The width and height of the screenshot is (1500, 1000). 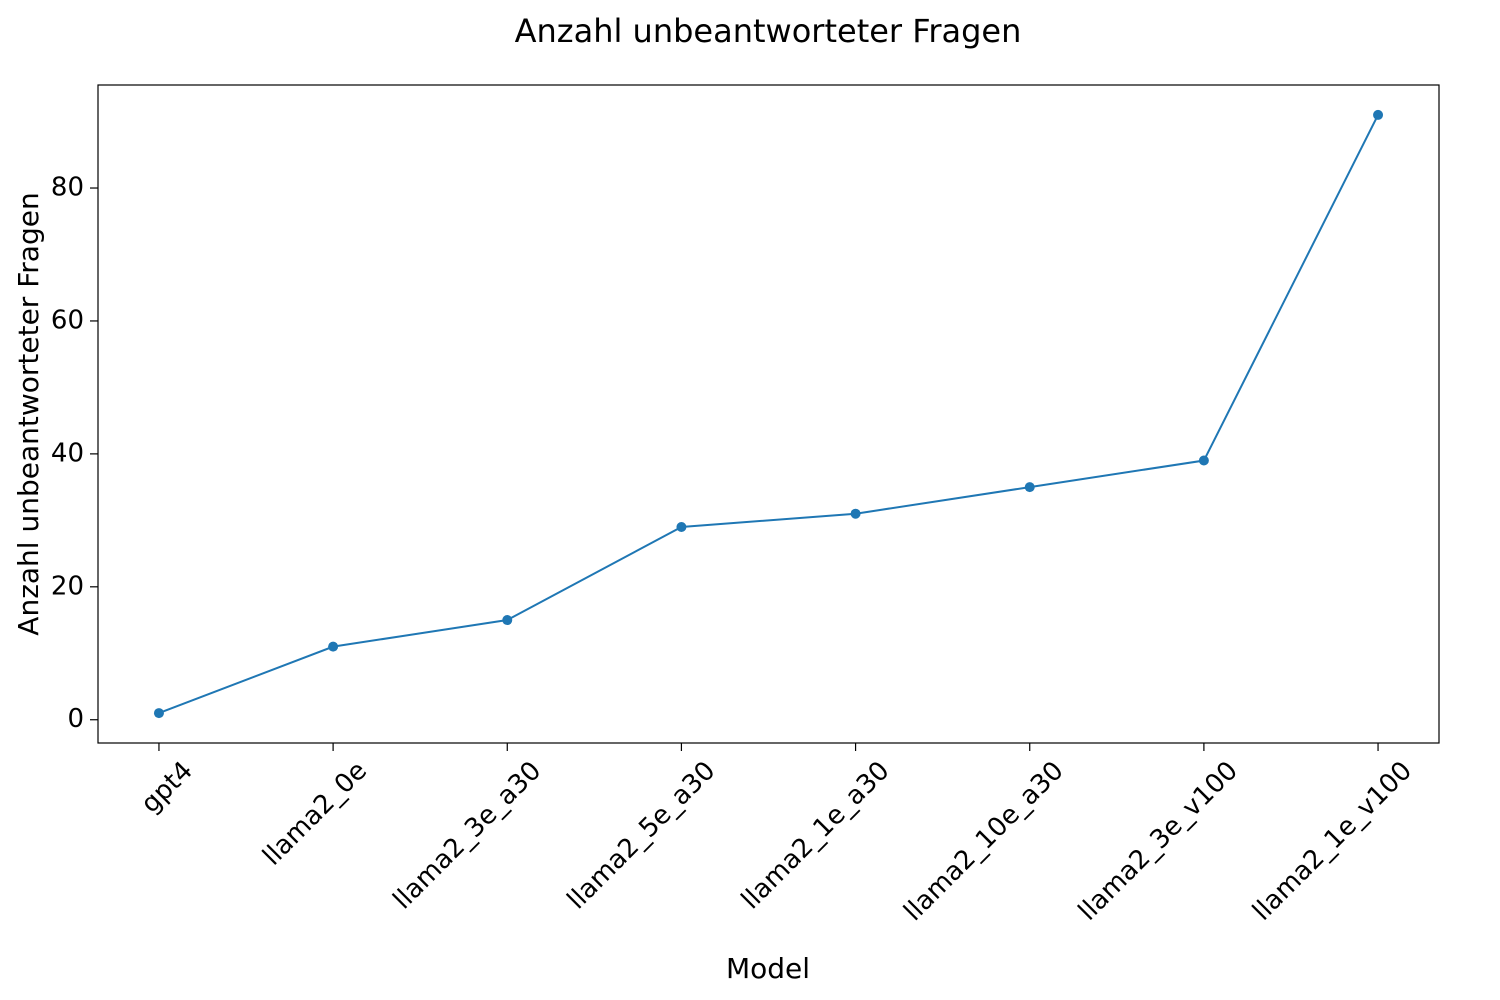 I want to click on chart-title: Anzahl unbeantworteter Fragen, so click(x=768, y=31).